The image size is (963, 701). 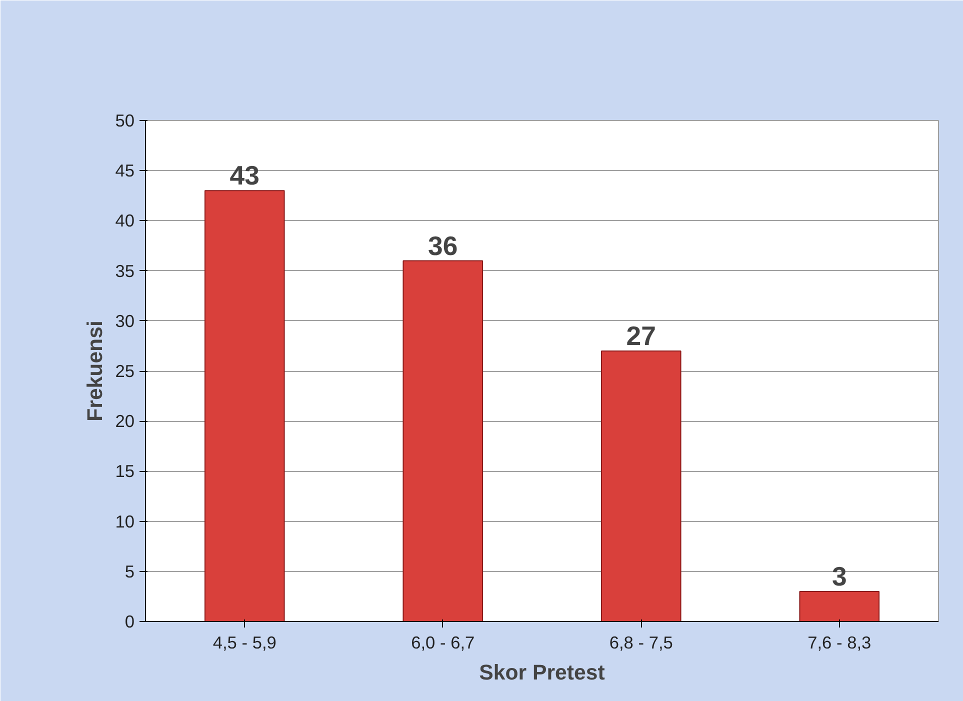 What do you see at coordinates (125, 371) in the screenshot?
I see `y-tick-label: 25` at bounding box center [125, 371].